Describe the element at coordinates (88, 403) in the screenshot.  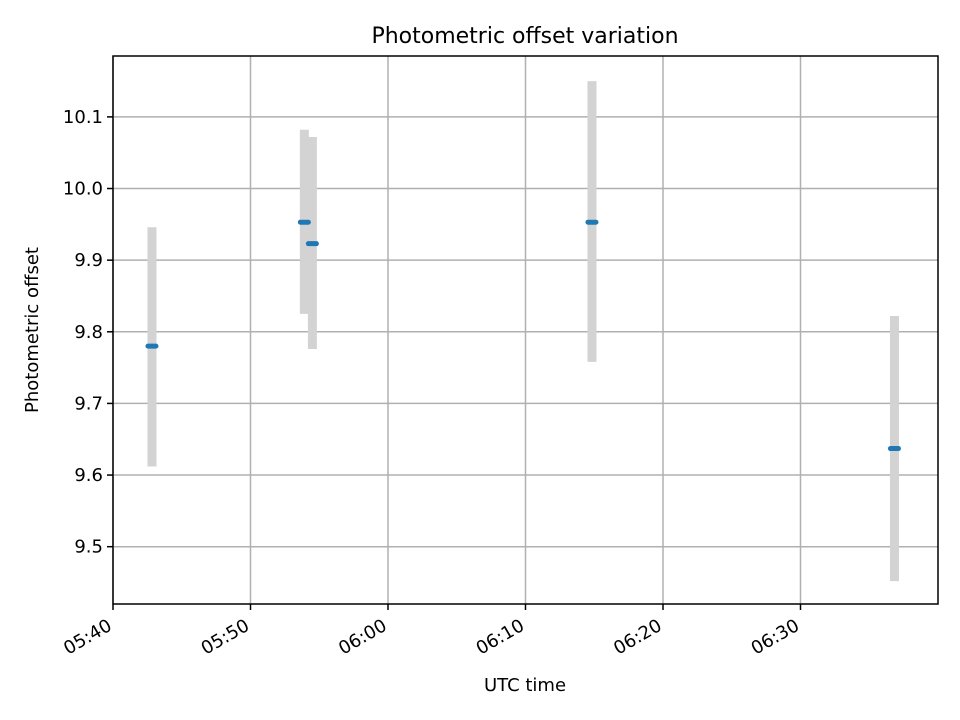
I see `y-tick-label: 9.7` at that location.